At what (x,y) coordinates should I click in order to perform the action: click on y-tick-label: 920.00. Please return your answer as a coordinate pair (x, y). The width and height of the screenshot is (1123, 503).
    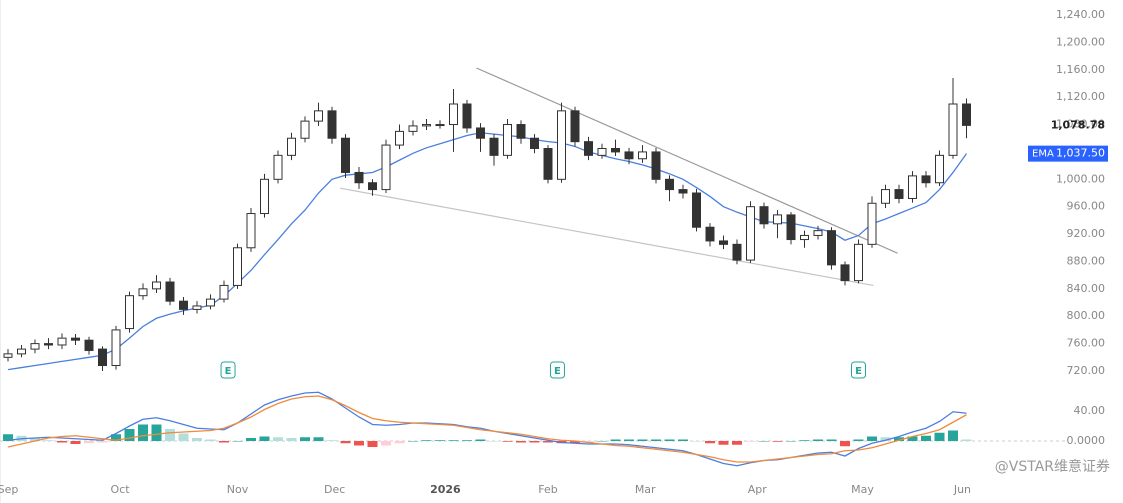
    Looking at the image, I should click on (1086, 233).